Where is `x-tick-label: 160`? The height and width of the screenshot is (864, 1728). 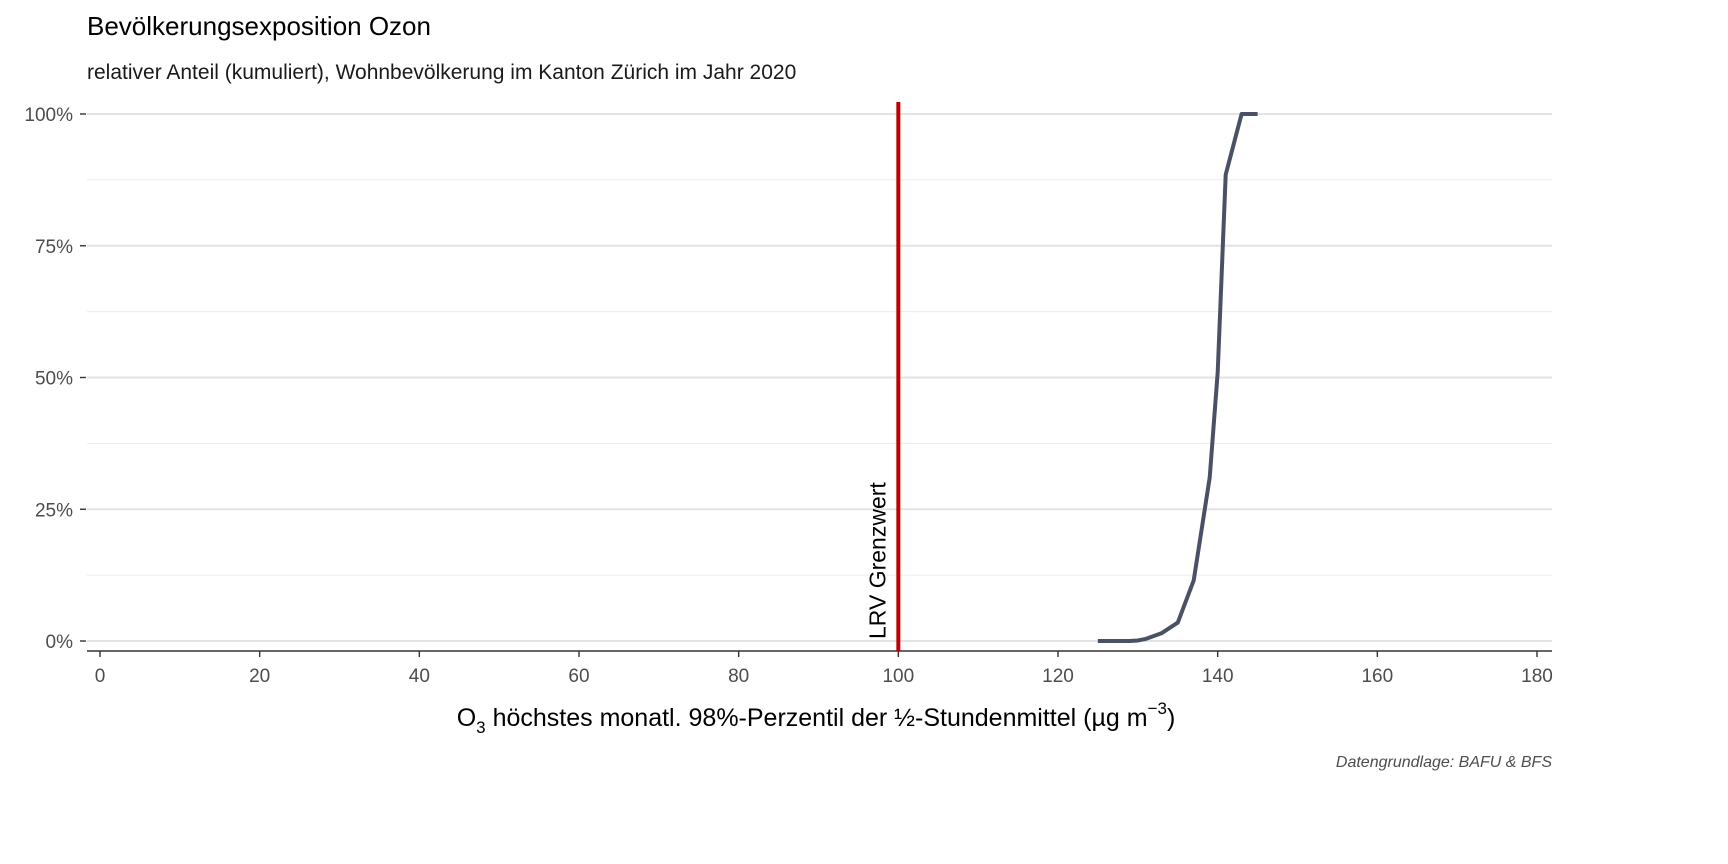 x-tick-label: 160 is located at coordinates (1377, 676).